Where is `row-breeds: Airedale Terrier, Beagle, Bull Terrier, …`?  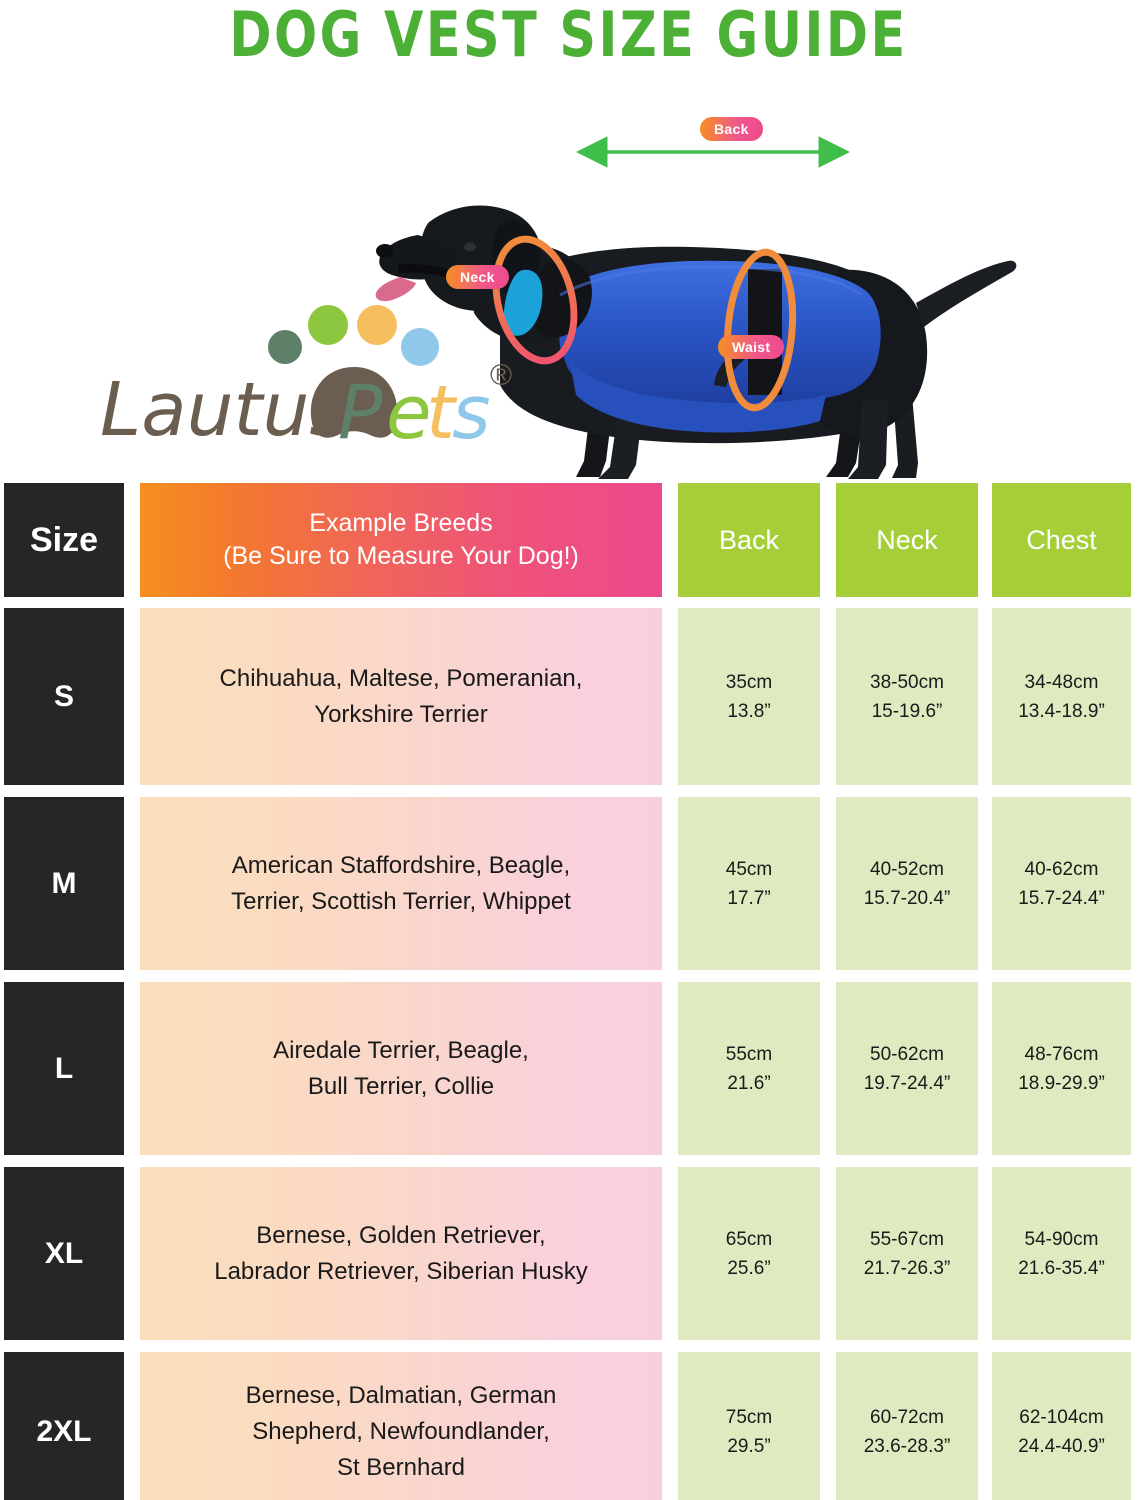 row-breeds: Airedale Terrier, Beagle, Bull Terrier, … is located at coordinates (401, 1068).